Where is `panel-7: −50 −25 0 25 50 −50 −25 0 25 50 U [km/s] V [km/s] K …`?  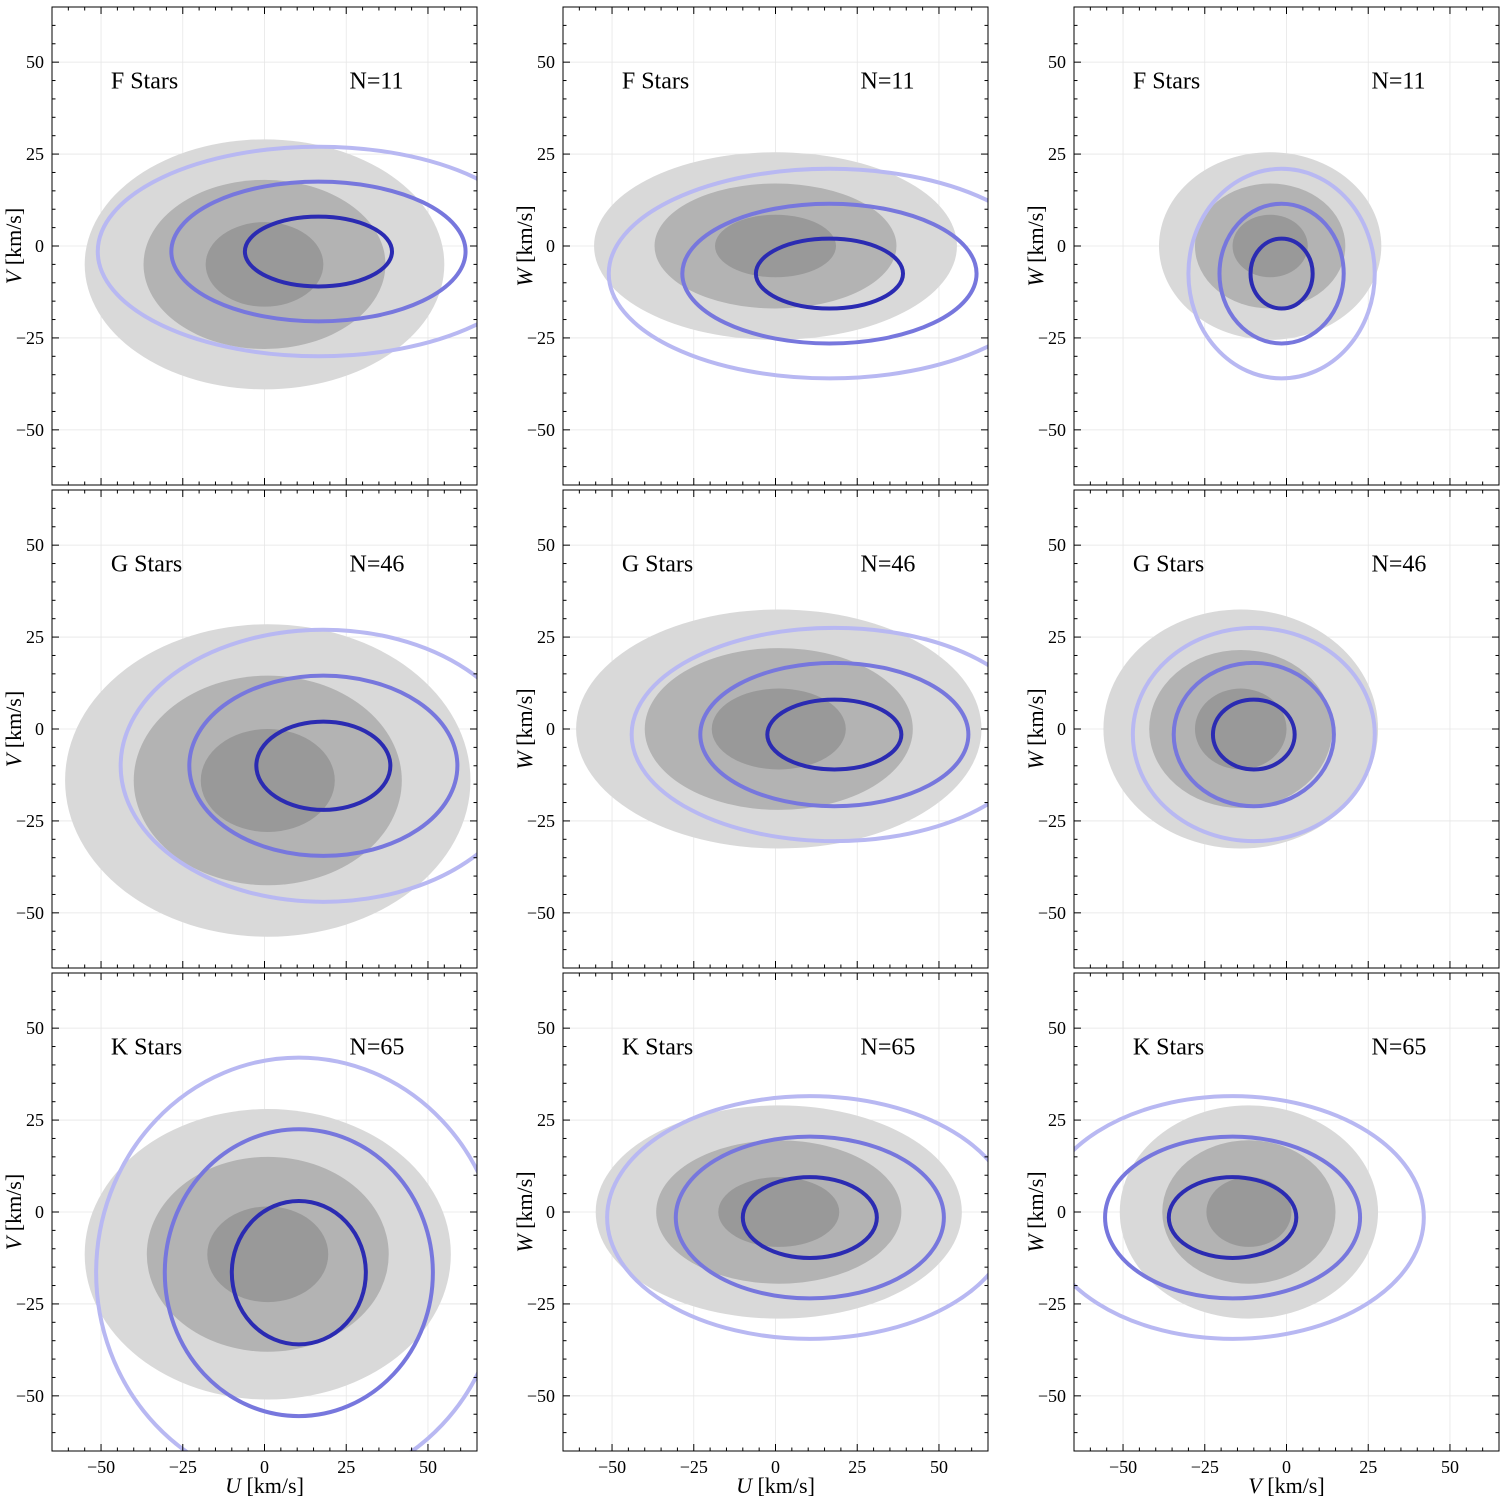 panel-7: −50 −25 0 25 50 −50 −25 0 25 50 U [km/s] V [km/s] K … is located at coordinates (239, 1235).